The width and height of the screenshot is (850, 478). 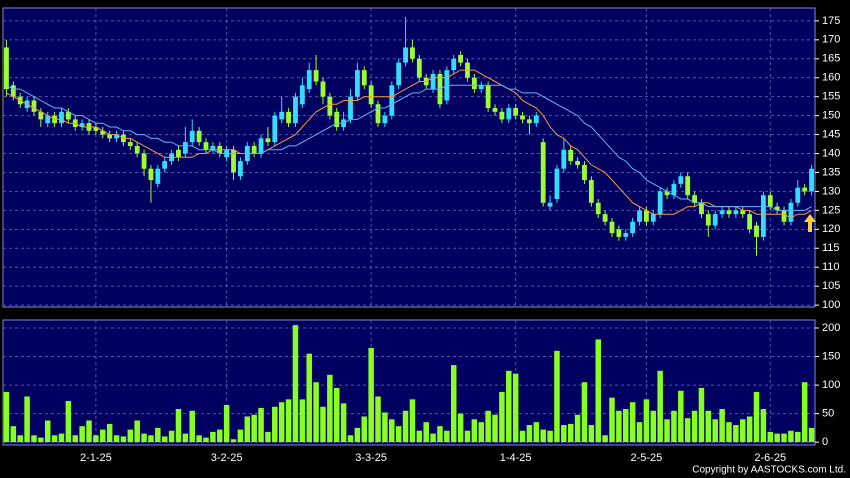 What do you see at coordinates (831, 248) in the screenshot?
I see `y-tick-label: 115` at bounding box center [831, 248].